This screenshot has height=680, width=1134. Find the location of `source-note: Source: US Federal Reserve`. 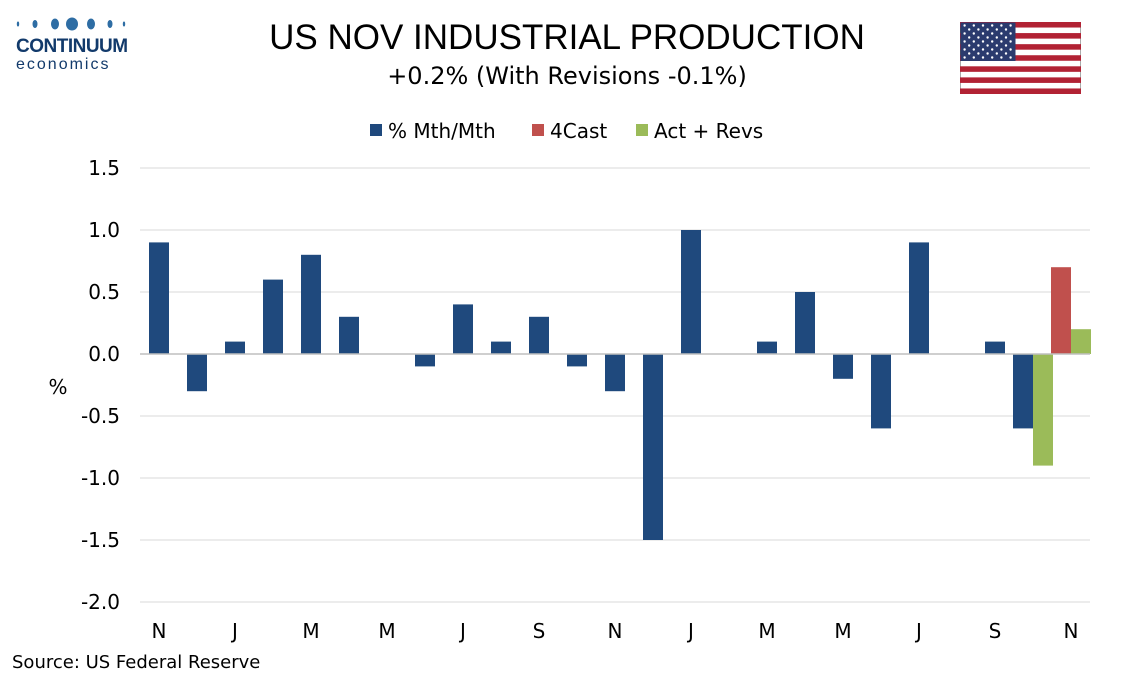

source-note: Source: US Federal Reserve is located at coordinates (136, 662).